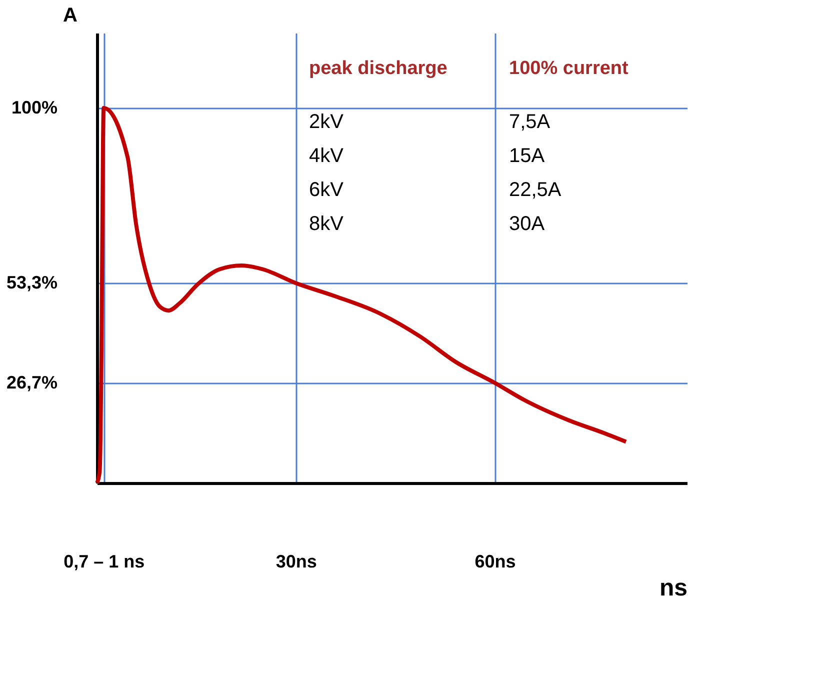 This screenshot has width=838, height=698. I want to click on annotation: 22,5A, so click(535, 190).